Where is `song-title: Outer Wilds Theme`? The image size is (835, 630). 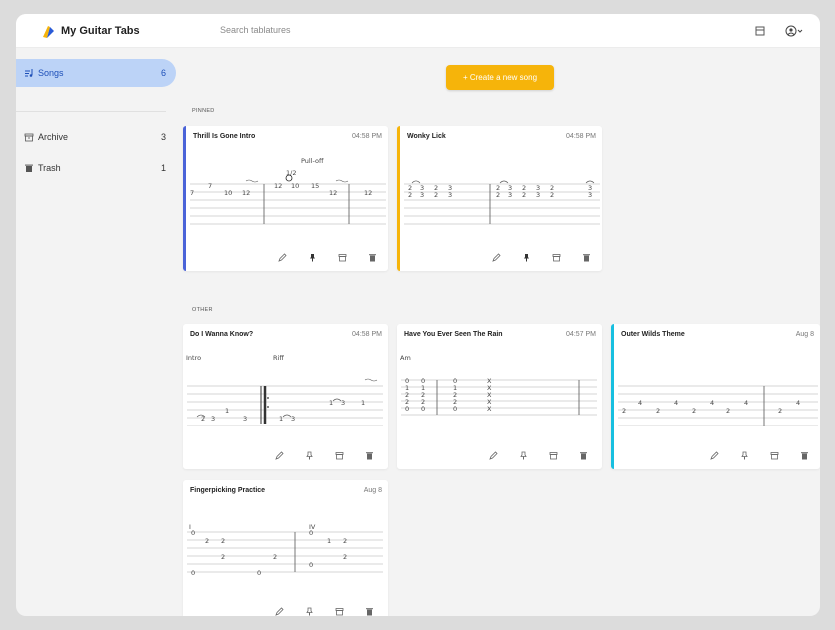
song-title: Outer Wilds Theme is located at coordinates (653, 334).